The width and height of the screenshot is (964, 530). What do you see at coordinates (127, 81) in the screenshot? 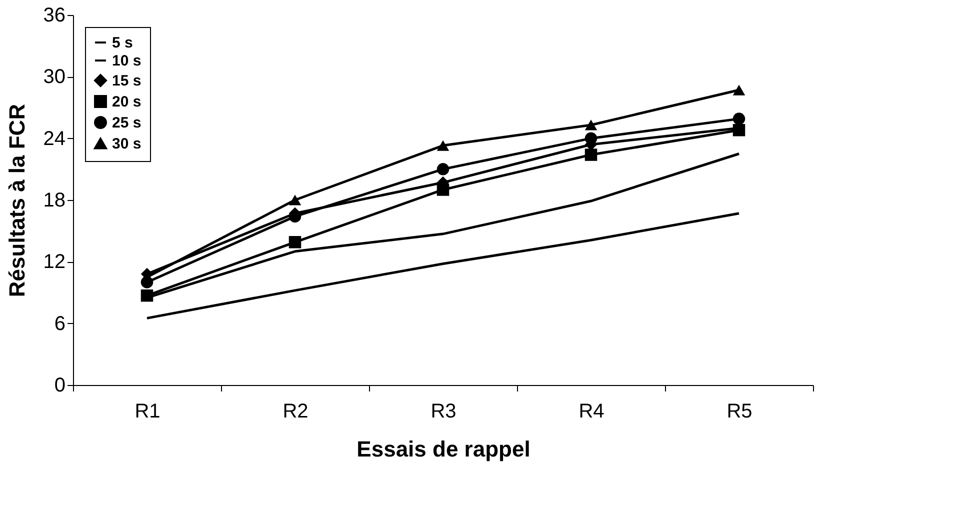
I see `legend-label: 15 s` at bounding box center [127, 81].